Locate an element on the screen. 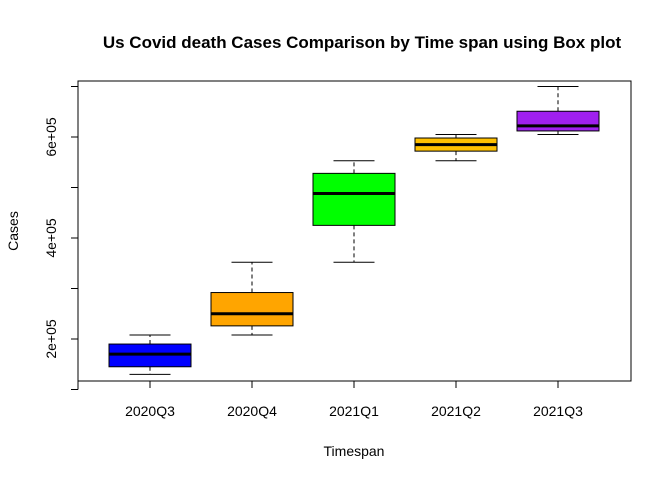 This screenshot has height=480, width=672. box-2021q1 is located at coordinates (354, 211).